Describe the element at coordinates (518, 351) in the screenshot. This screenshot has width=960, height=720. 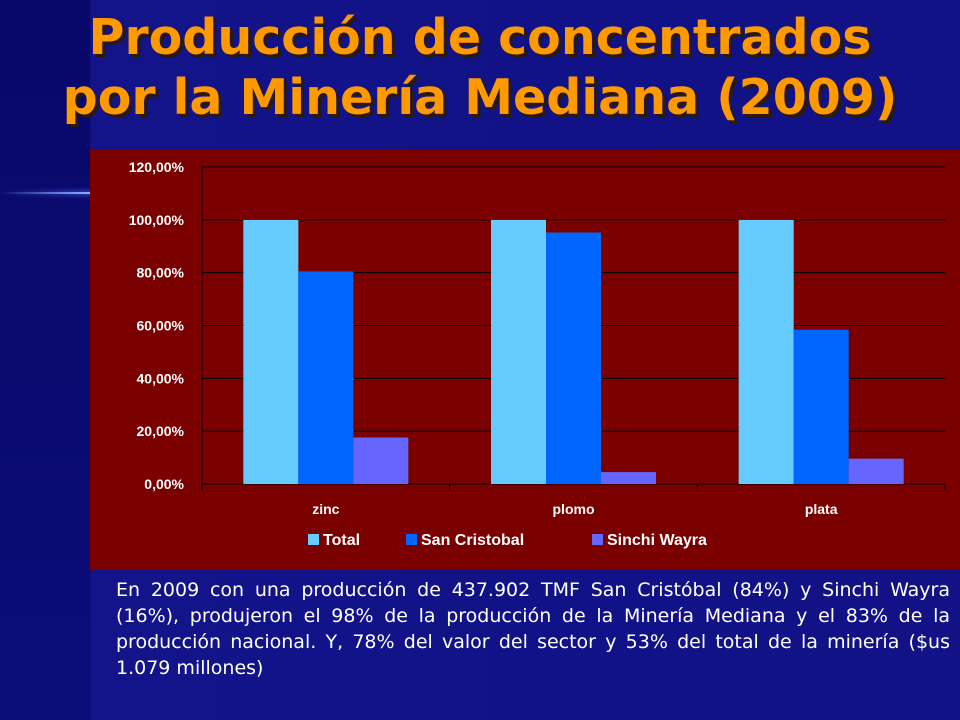
I see `bar-plomo-total` at that location.